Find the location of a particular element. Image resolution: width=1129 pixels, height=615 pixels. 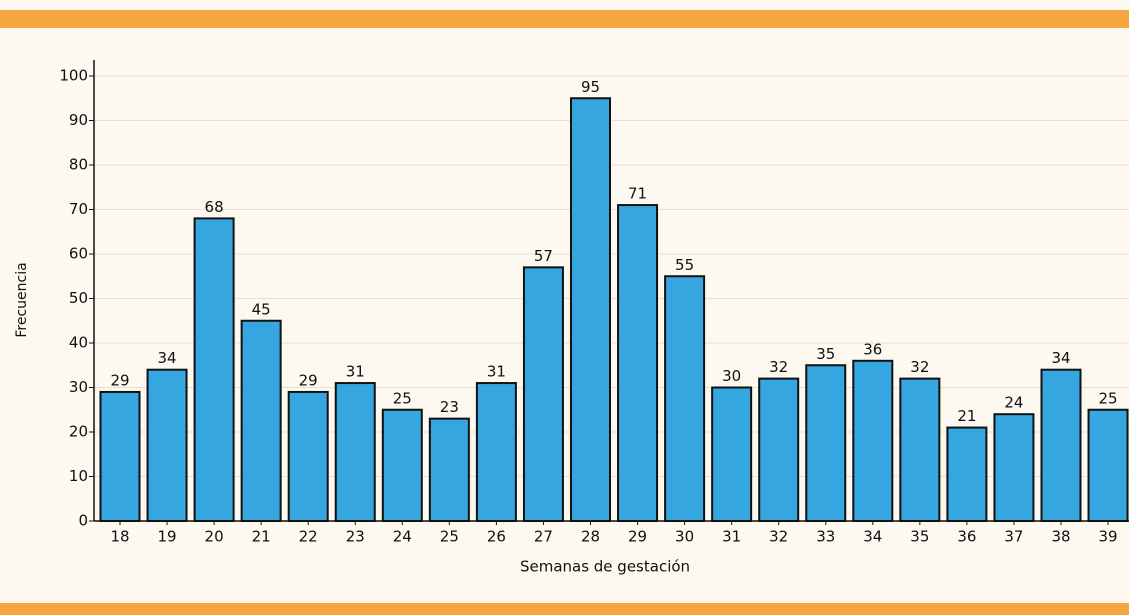

x-tick-label: 34 is located at coordinates (872, 537).